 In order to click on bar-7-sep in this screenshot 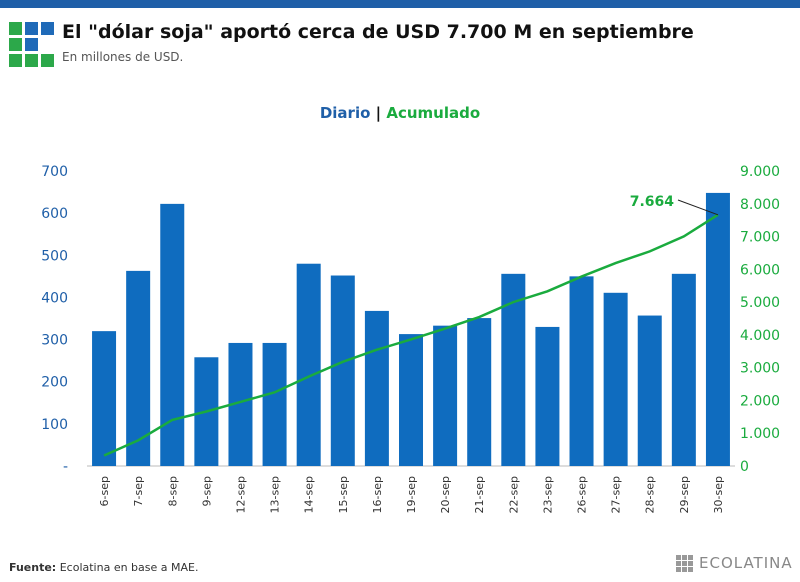, I will do `click(138, 368)`.